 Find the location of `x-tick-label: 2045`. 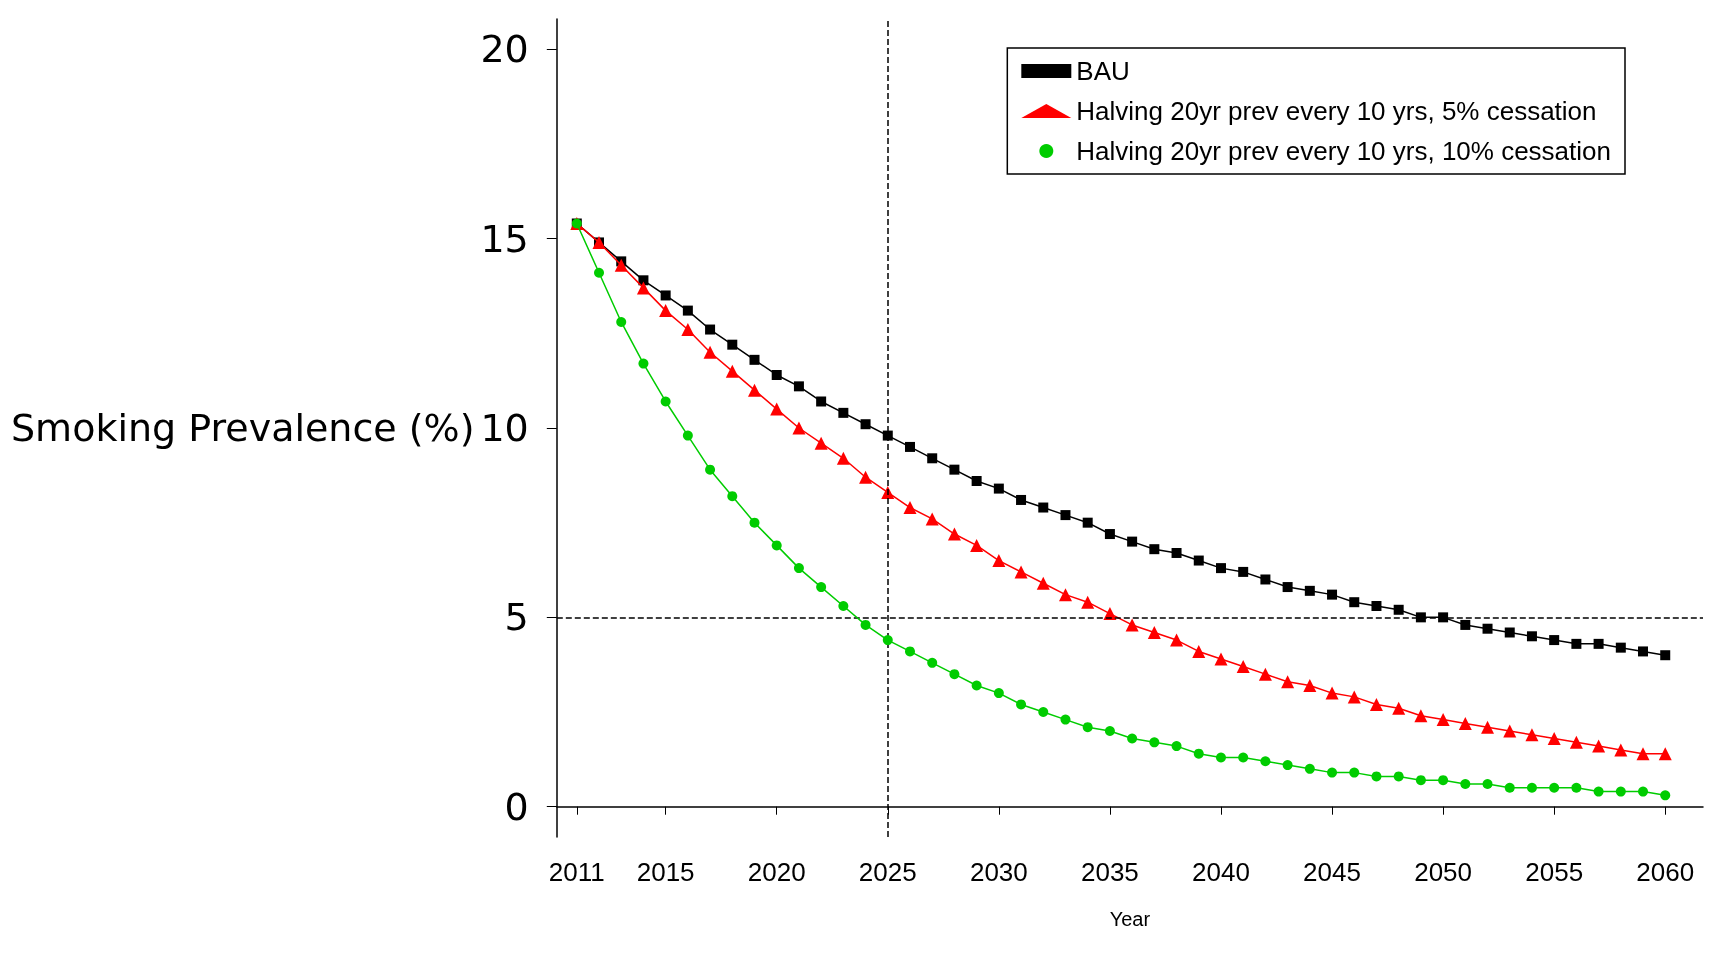

x-tick-label: 2045 is located at coordinates (1332, 872).